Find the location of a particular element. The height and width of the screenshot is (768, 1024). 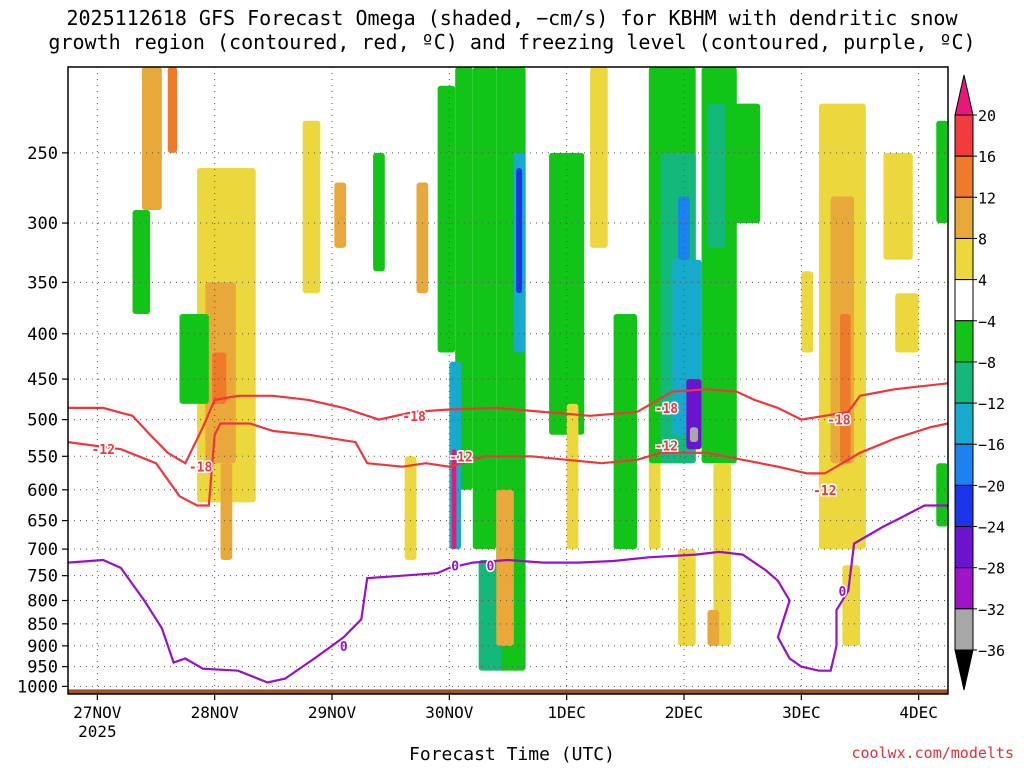

dgz-contour--12-label-3: -12 is located at coordinates (824, 491).